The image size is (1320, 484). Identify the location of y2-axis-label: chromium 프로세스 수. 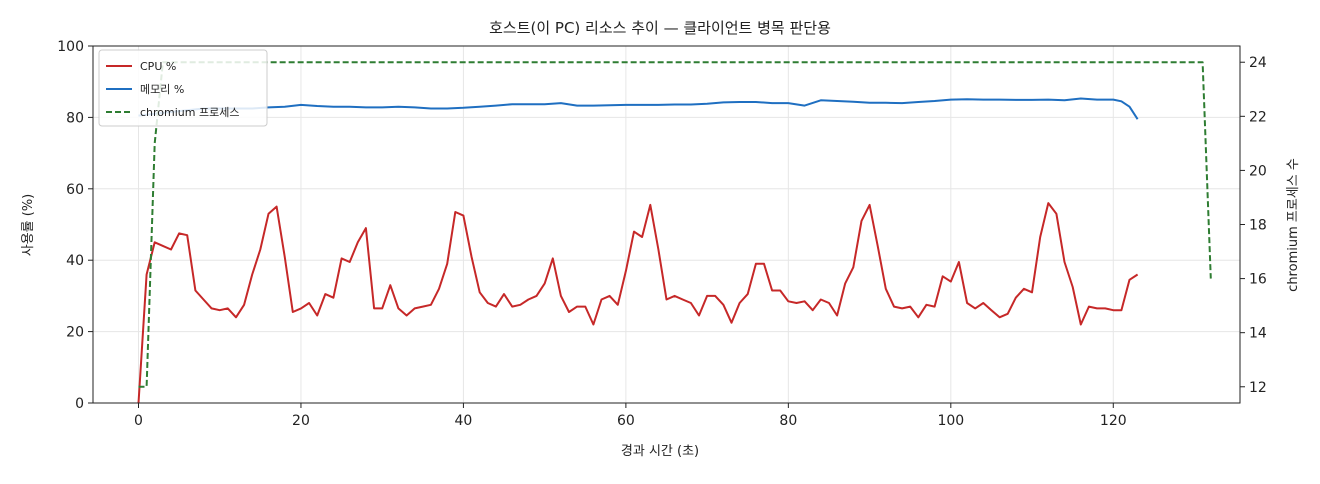
(1293, 225).